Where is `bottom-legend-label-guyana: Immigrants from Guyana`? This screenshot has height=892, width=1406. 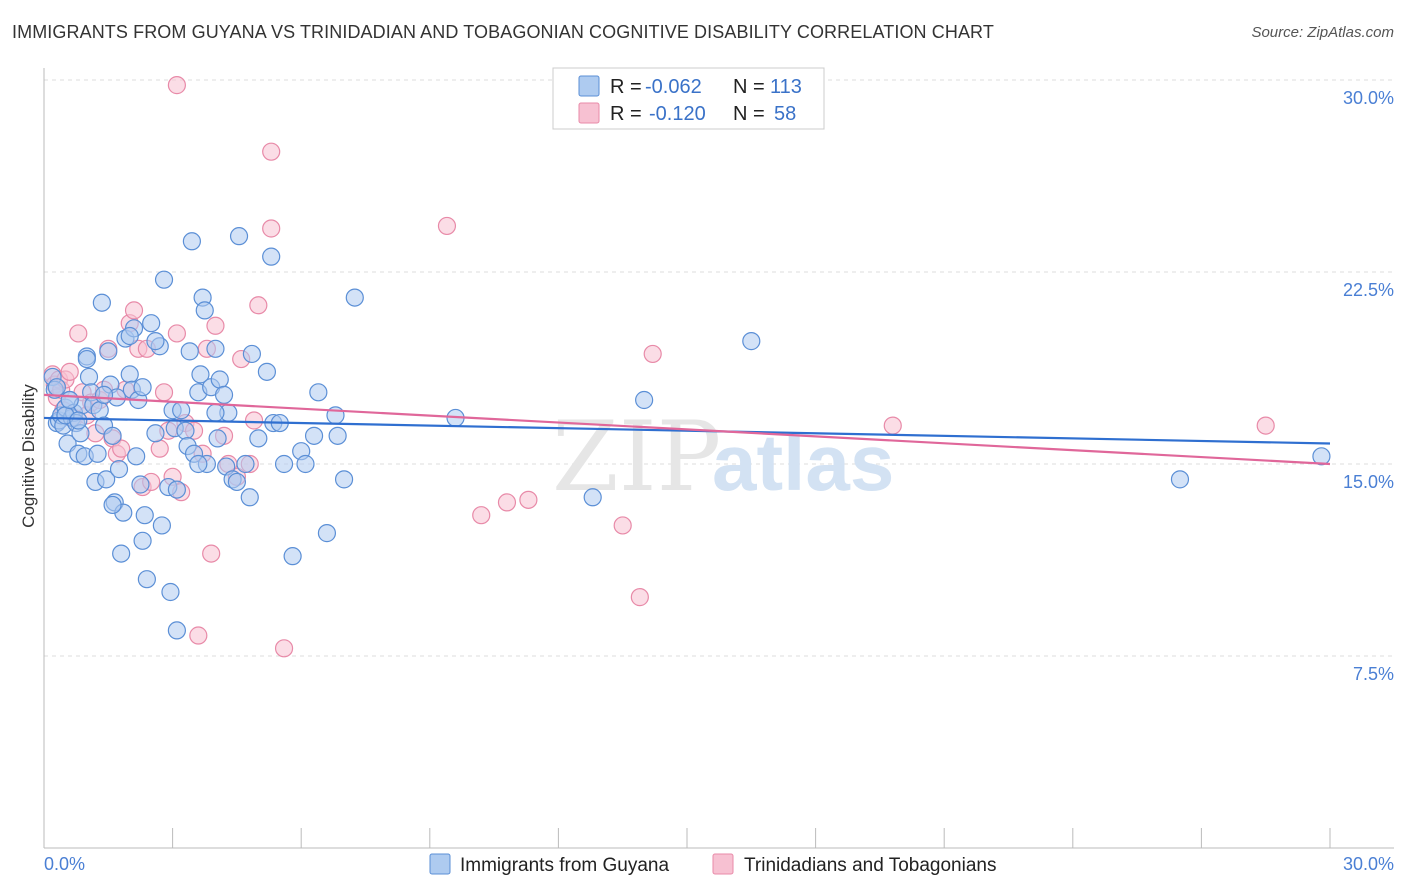 bottom-legend-label-guyana: Immigrants from Guyana is located at coordinates (564, 865).